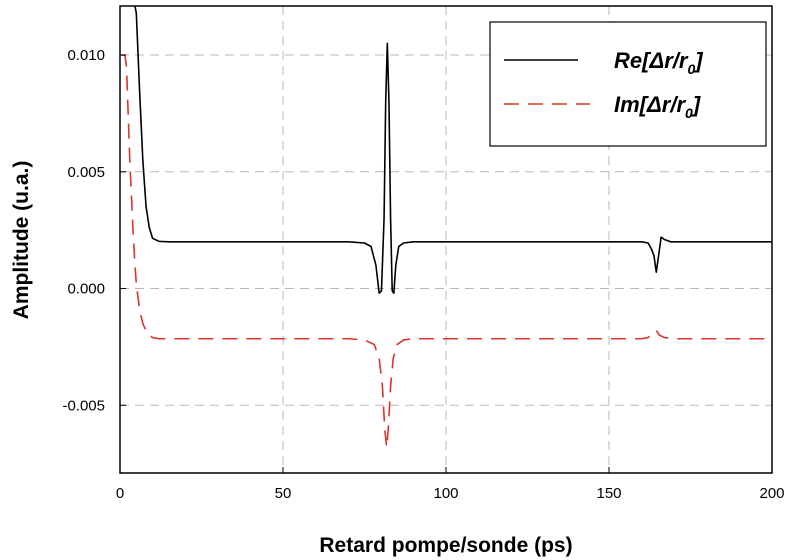 The width and height of the screenshot is (785, 560). Describe the element at coordinates (83, 405) in the screenshot. I see `y-tick-label: -0.005` at that location.